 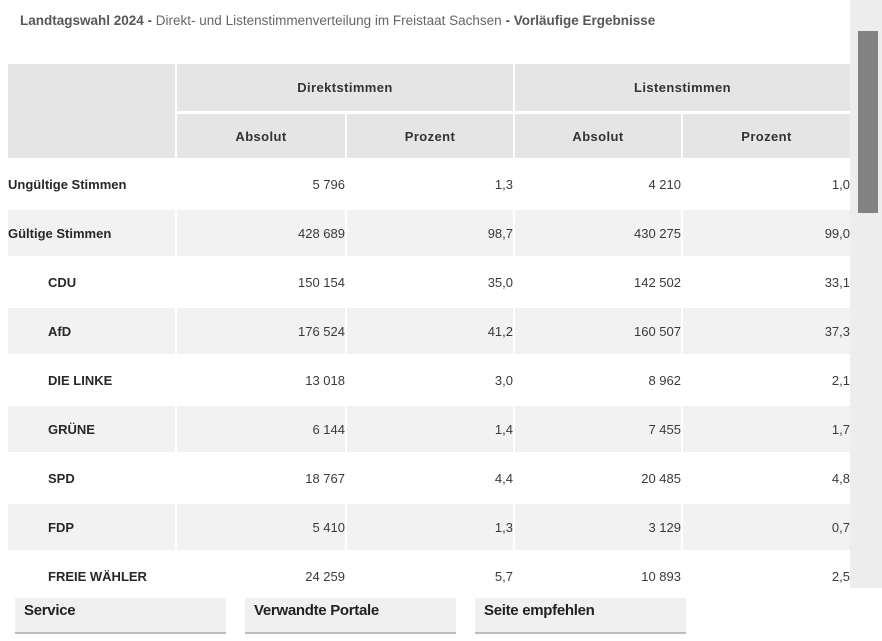 I want to click on listen-prozent-cell: 1,7, so click(x=766, y=429).